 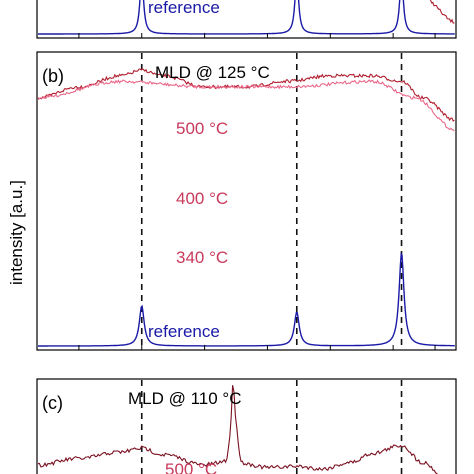 I want to click on series-340c, so click(x=246, y=105).